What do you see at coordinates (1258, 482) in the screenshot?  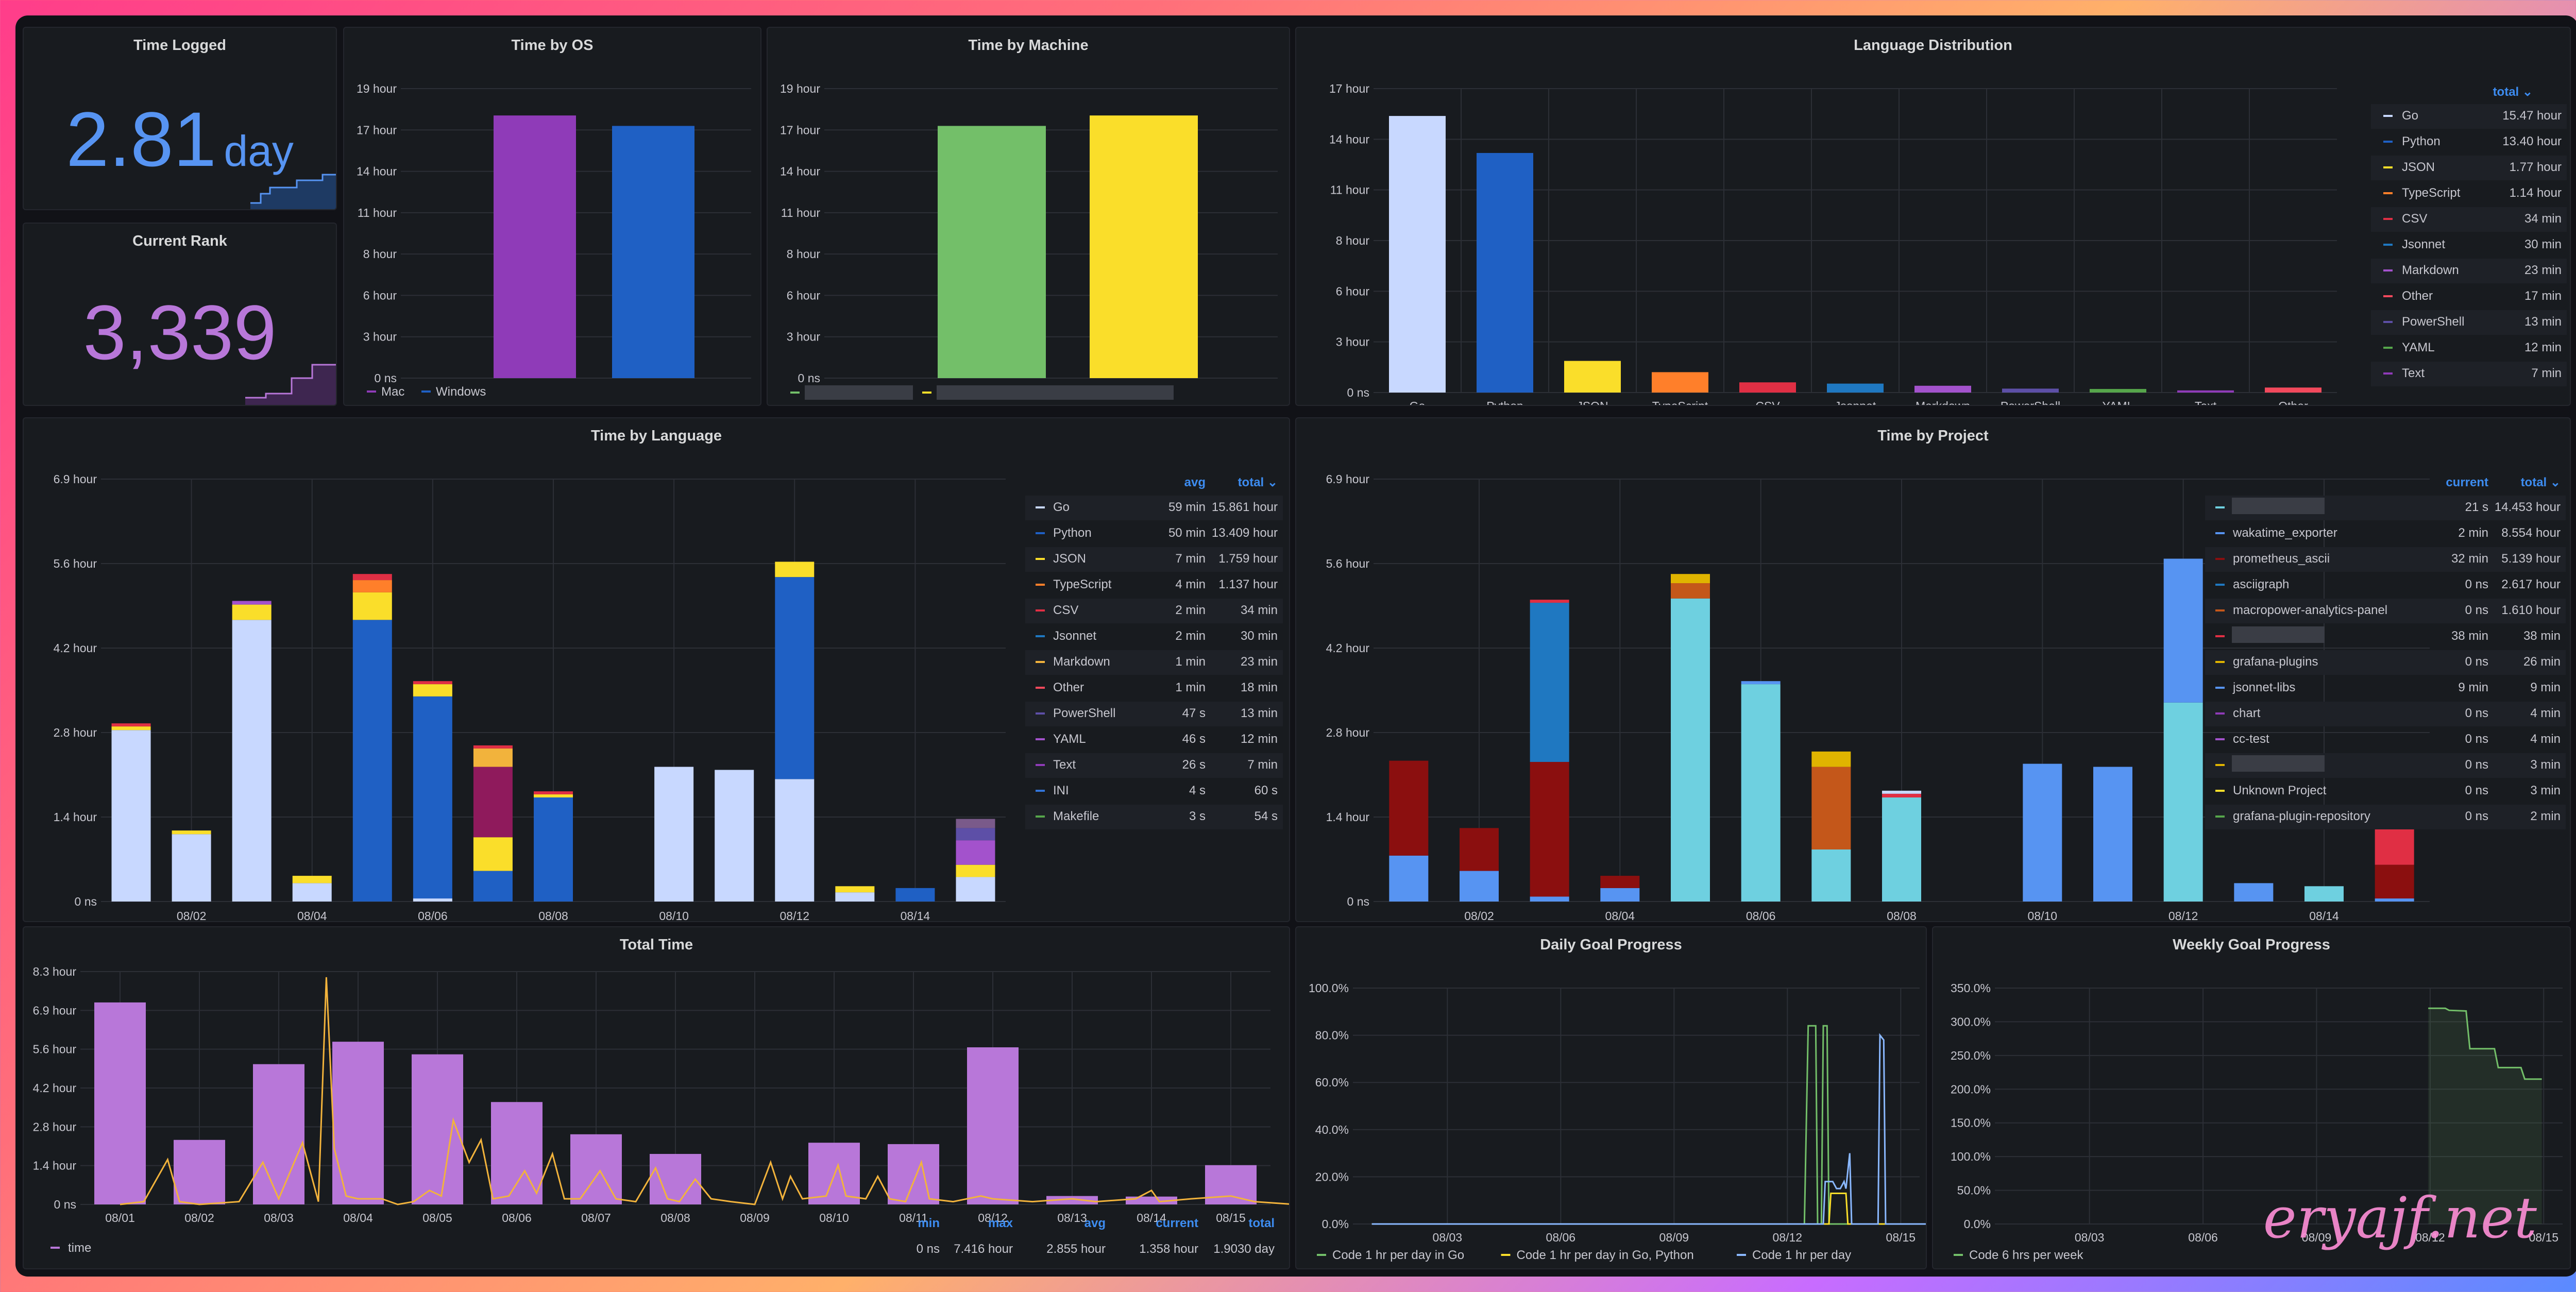 I see `legend-header: total ⌄` at bounding box center [1258, 482].